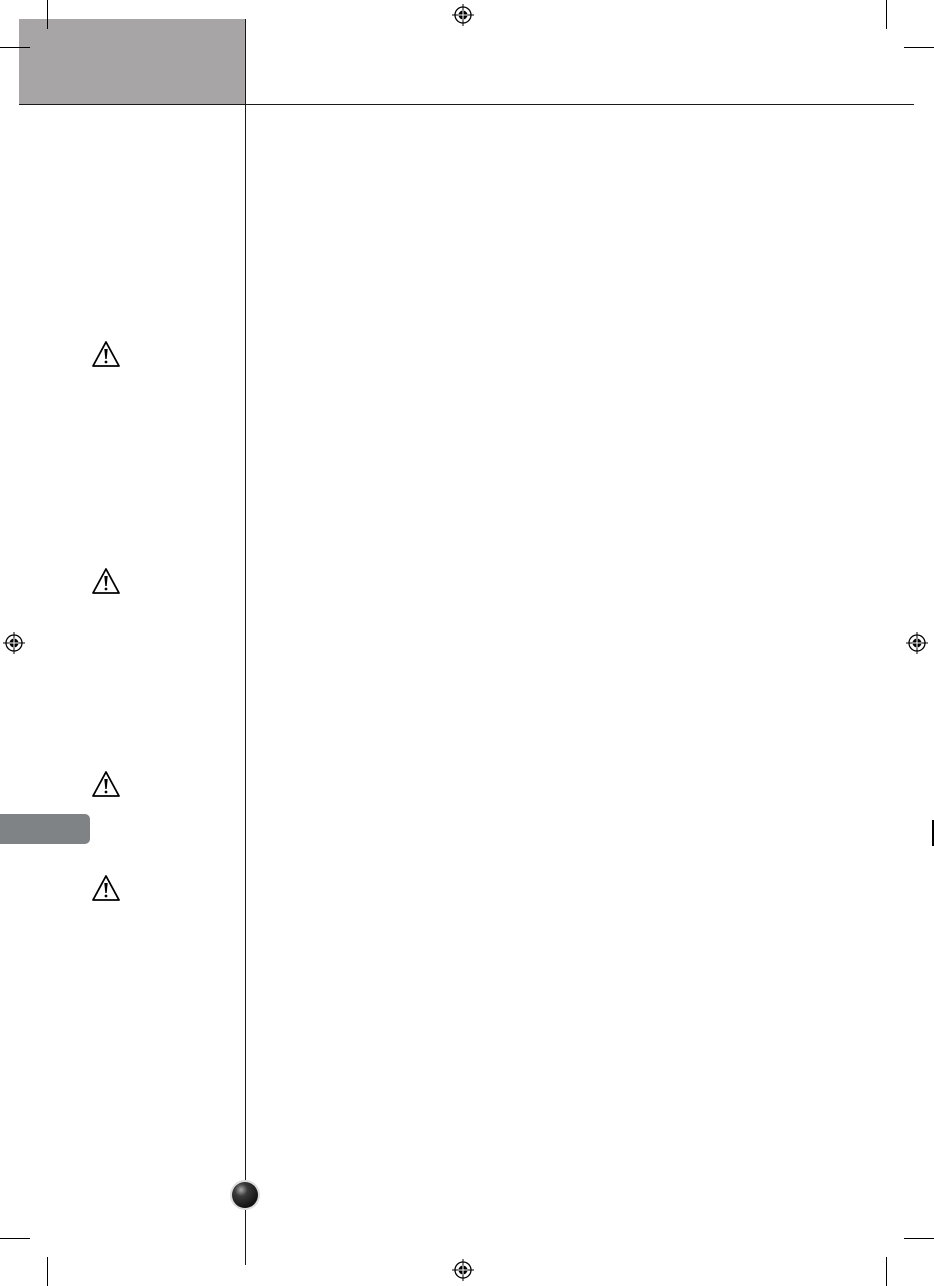  I want to click on header-rule, so click(466, 104).